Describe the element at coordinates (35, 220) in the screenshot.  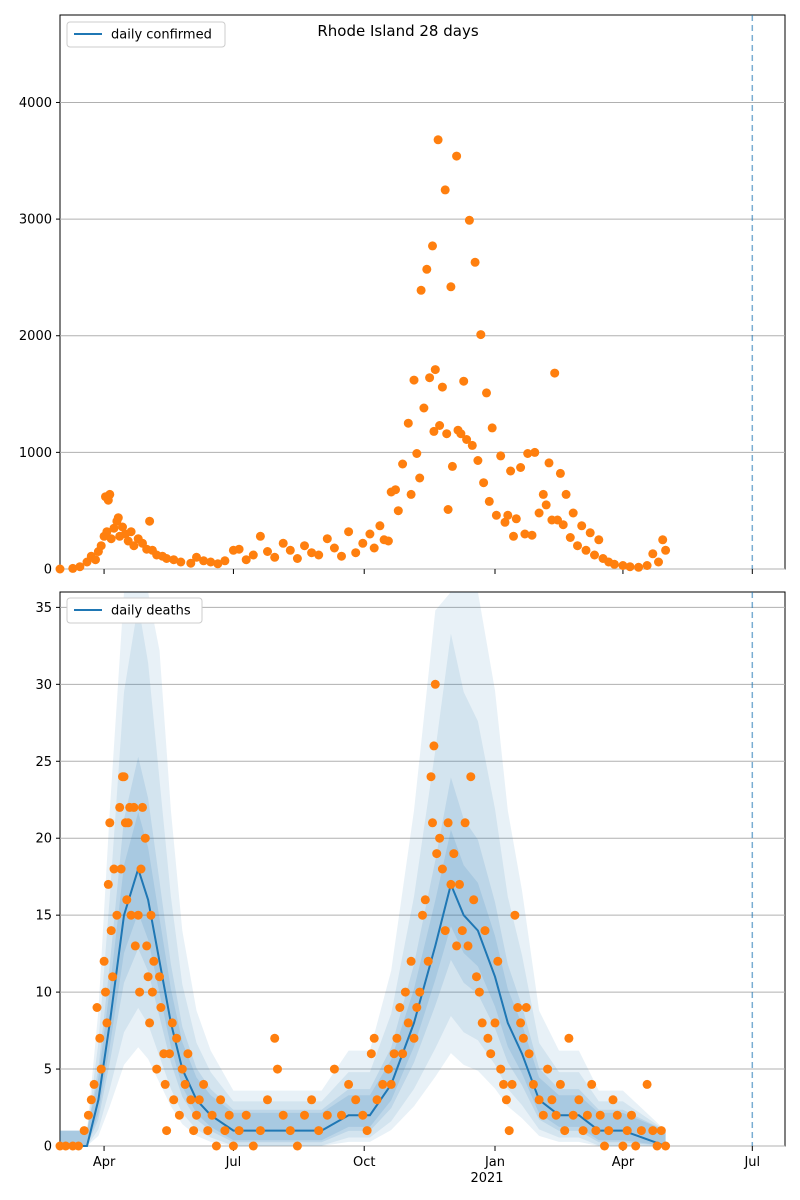
I see `confirmed-y-tick-label: 3000` at that location.